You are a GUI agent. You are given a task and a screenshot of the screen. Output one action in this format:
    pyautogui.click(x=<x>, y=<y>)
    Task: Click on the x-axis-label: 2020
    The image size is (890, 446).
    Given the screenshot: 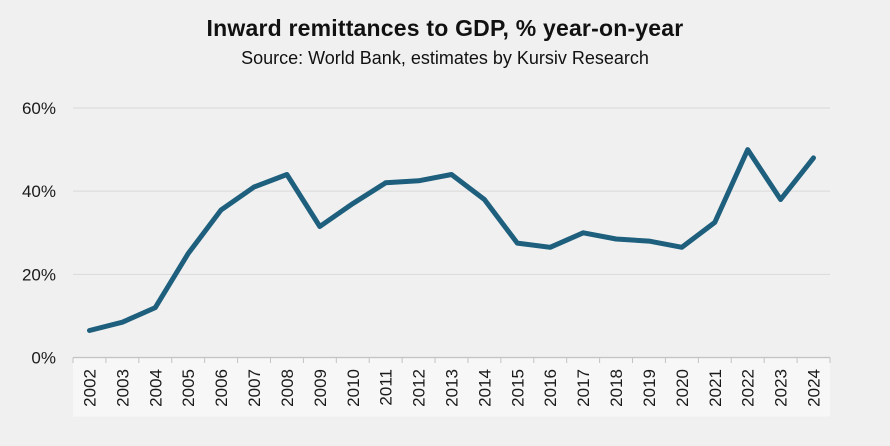 What is the action you would take?
    pyautogui.click(x=682, y=388)
    